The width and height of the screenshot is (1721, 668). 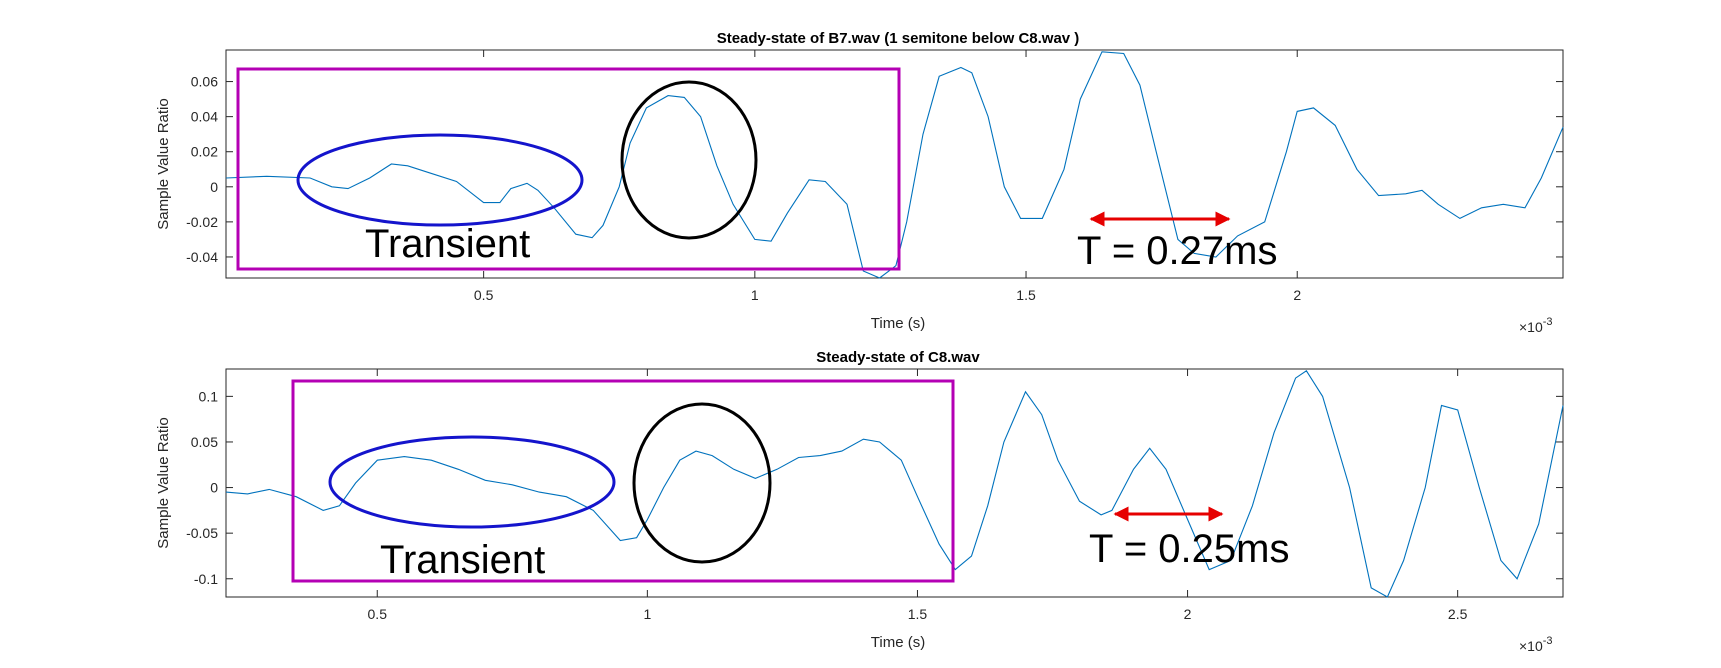 What do you see at coordinates (647, 614) in the screenshot?
I see `plot-bottom-x-tick-label: 1` at bounding box center [647, 614].